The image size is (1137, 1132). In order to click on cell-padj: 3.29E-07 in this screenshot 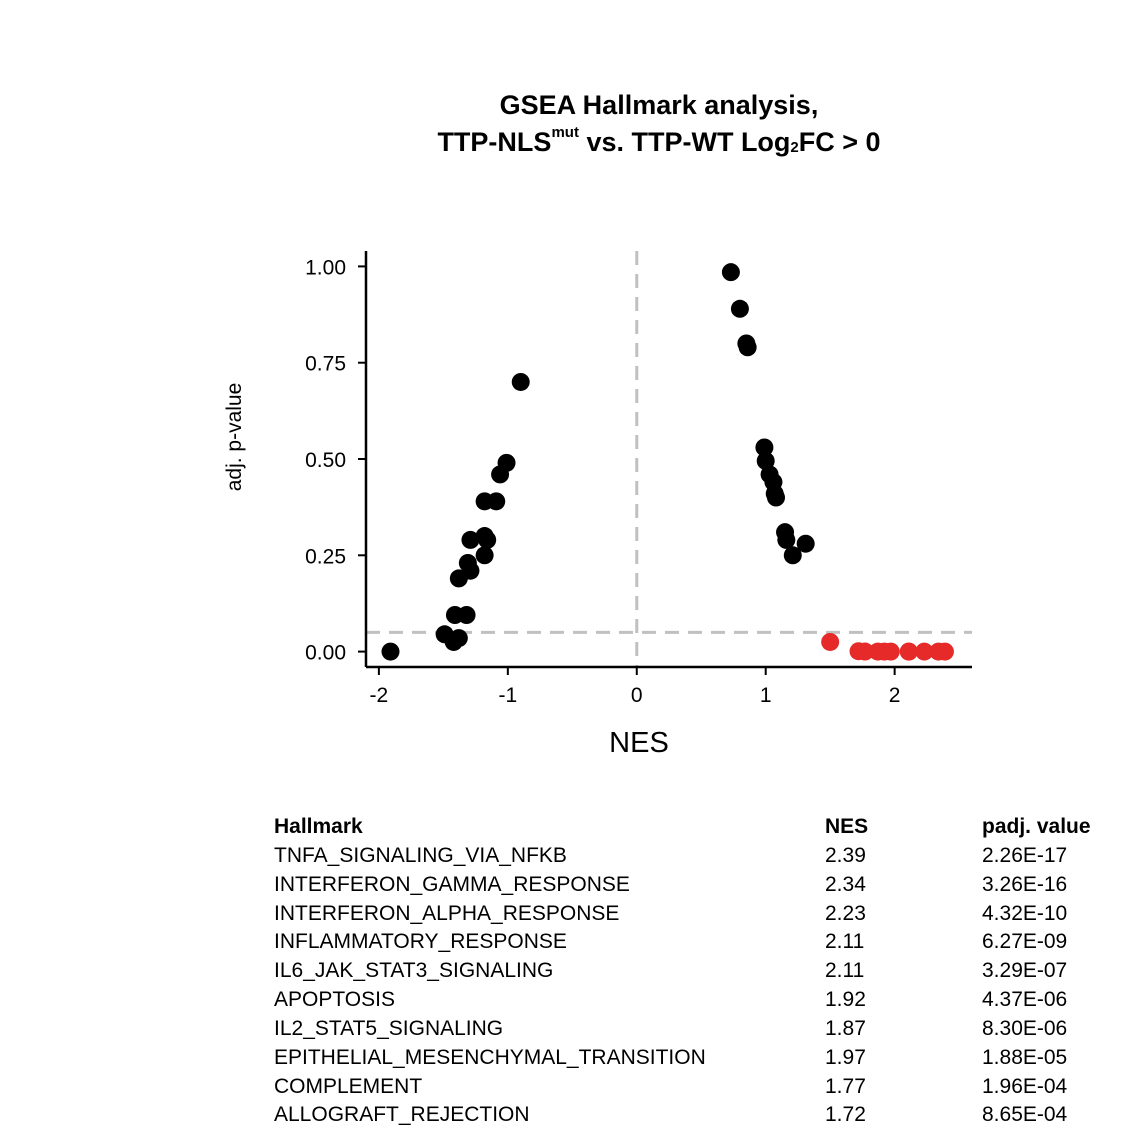, I will do `click(1025, 971)`.